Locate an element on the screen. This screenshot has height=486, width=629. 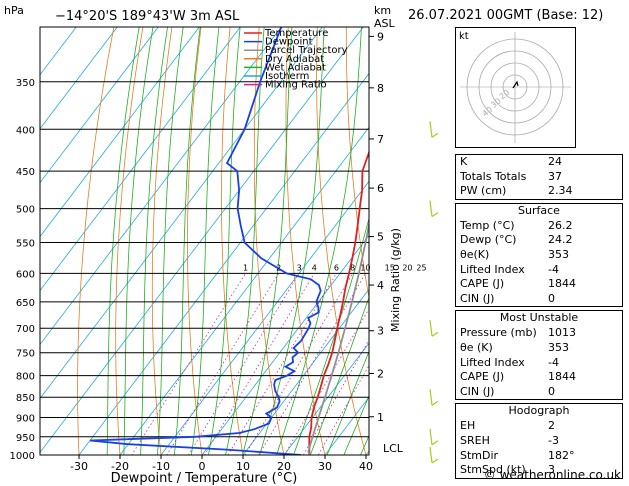
surface-label: Dewp (°C) is located at coordinates (488, 240).